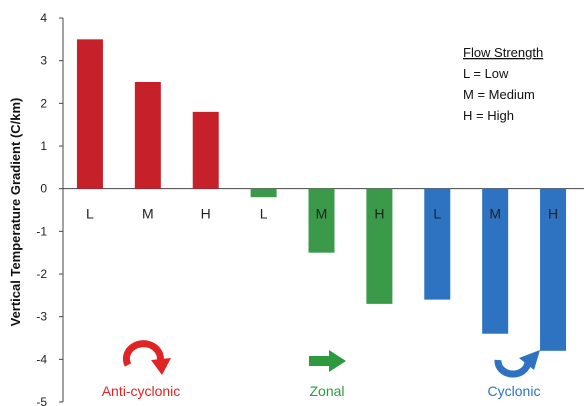 The width and height of the screenshot is (588, 406). Describe the element at coordinates (327, 361) in the screenshot. I see `right-arrow-icon` at that location.